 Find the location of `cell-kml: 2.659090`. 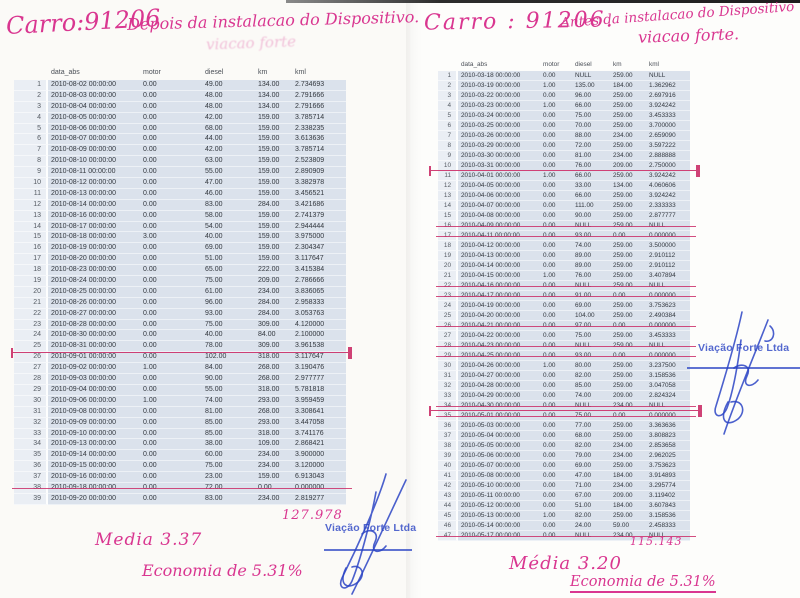

cell-kml: 2.659090 is located at coordinates (669, 136).